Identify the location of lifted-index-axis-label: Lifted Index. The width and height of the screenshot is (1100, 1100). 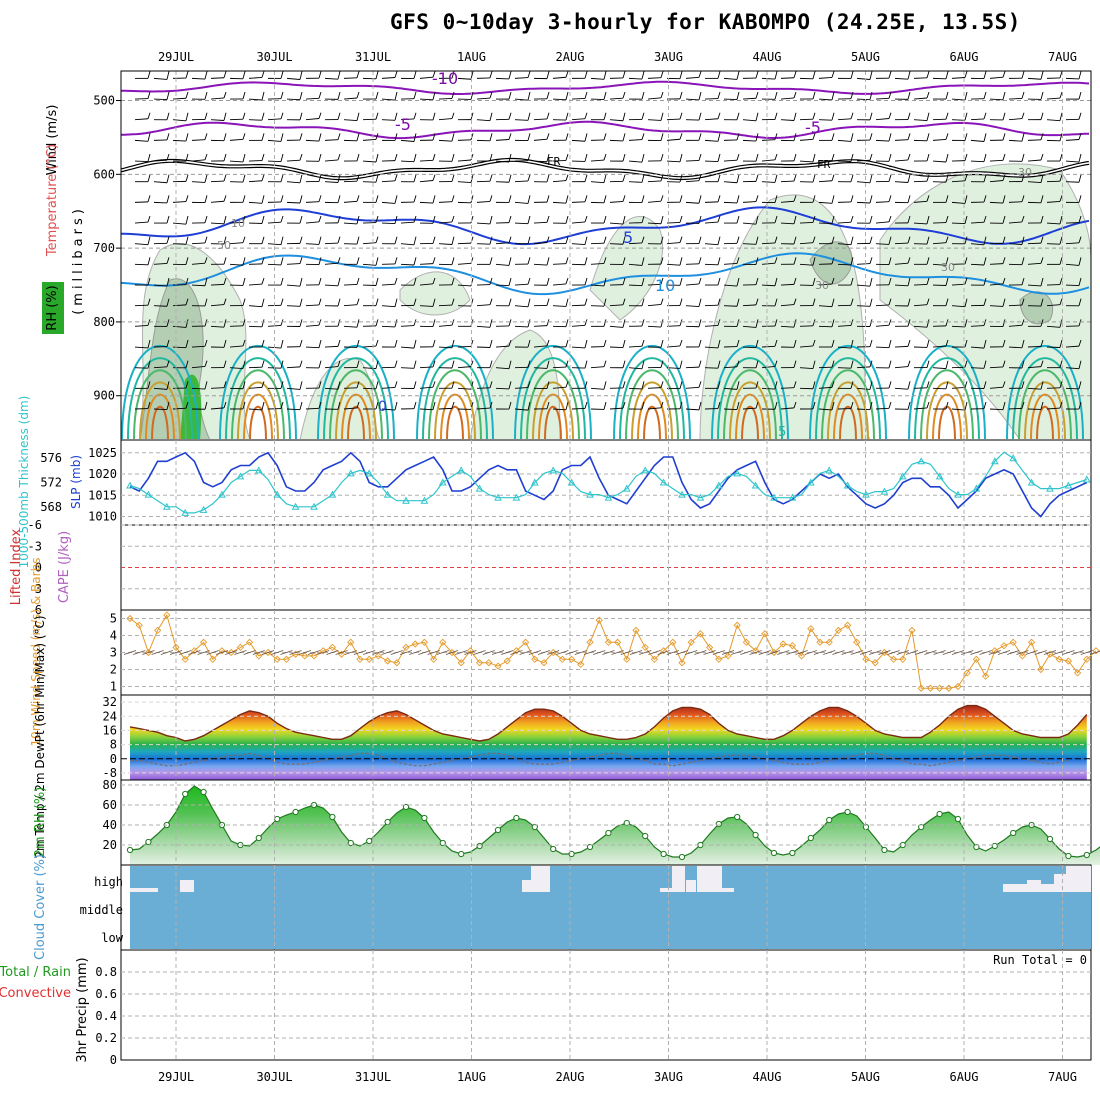
(16, 566).